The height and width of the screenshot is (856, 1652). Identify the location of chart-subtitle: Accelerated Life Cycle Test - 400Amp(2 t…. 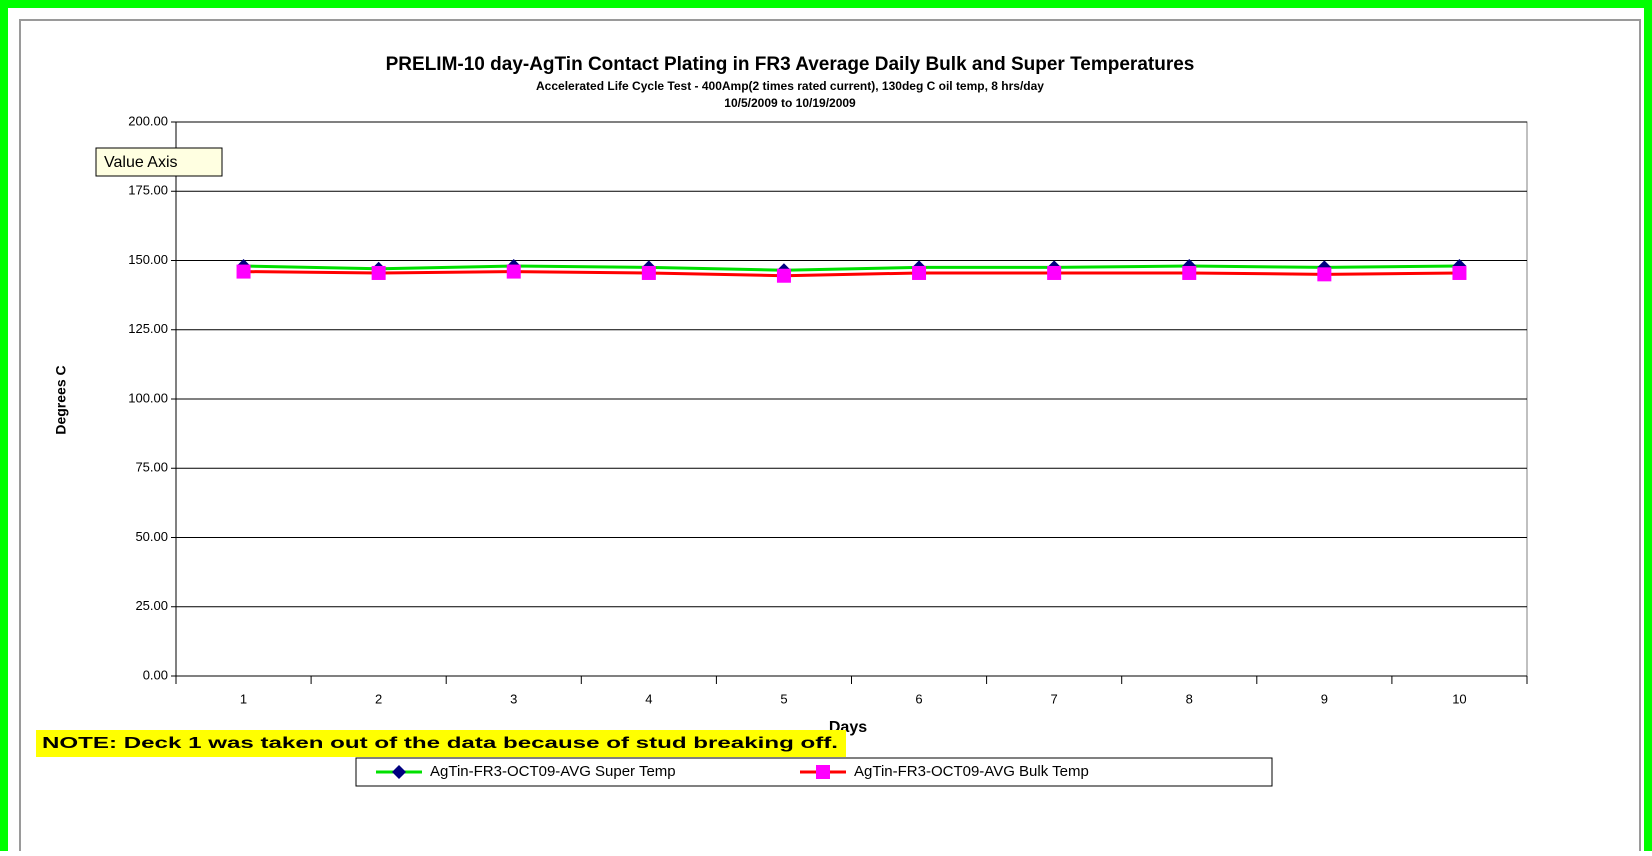
(790, 86).